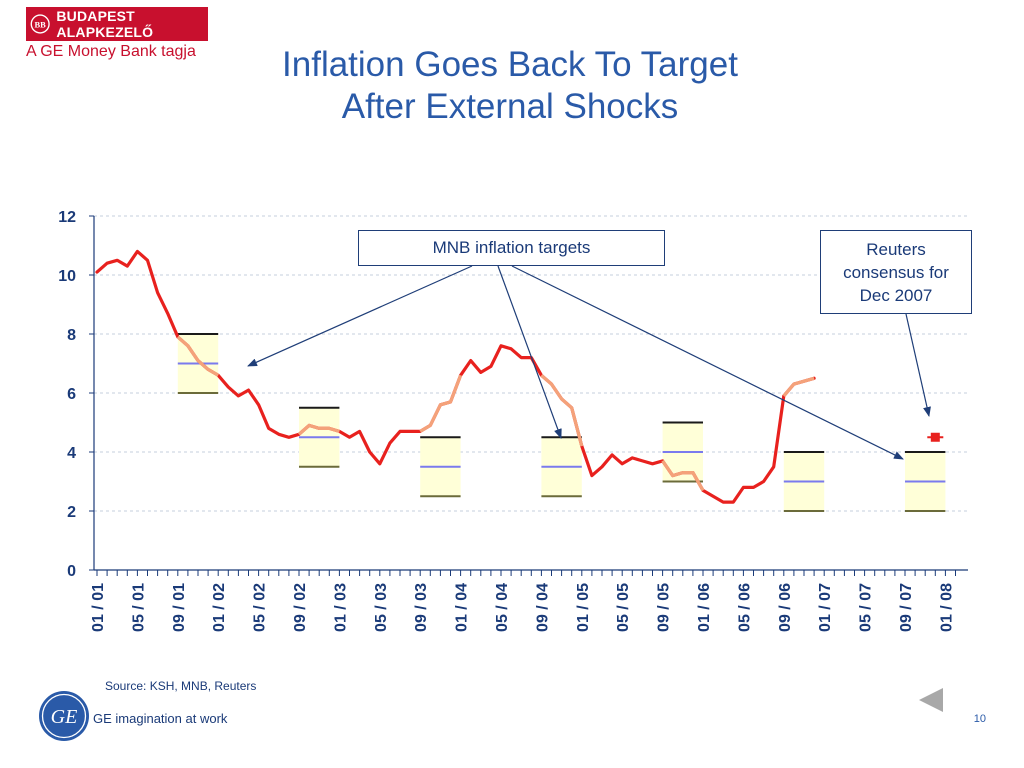  I want to click on ge-logo-icon: GE, so click(64, 716).